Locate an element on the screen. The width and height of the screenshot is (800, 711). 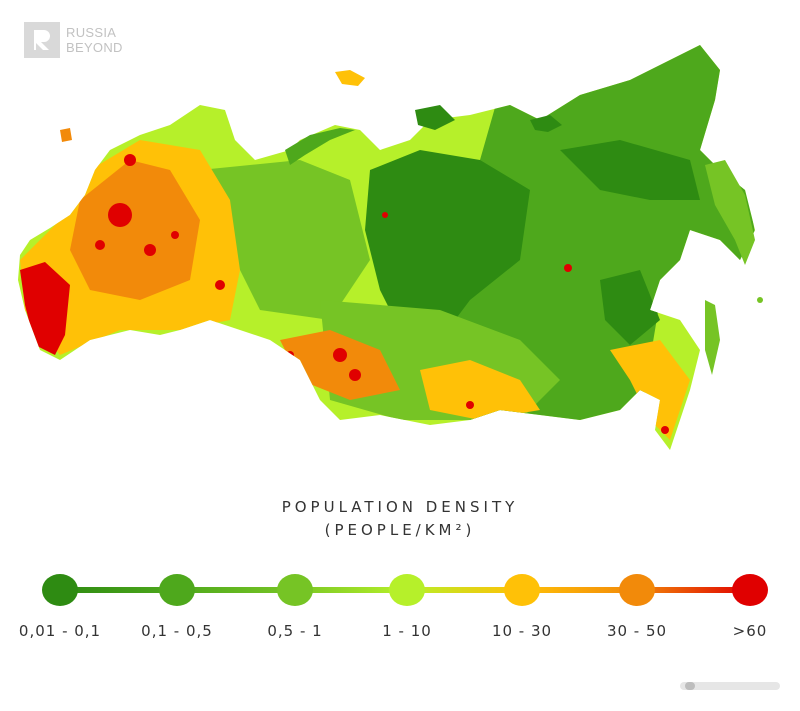
legend-label-1: 0,01 - 0,1 is located at coordinates (60, 631).